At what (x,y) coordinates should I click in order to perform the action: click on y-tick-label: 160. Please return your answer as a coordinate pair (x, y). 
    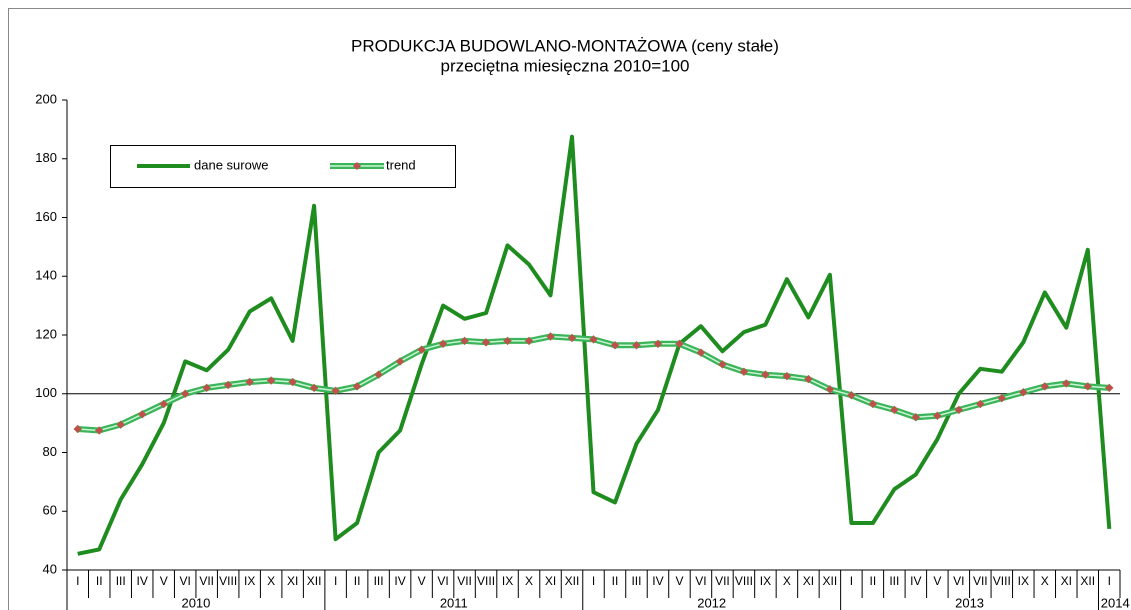
    Looking at the image, I should click on (46, 216).